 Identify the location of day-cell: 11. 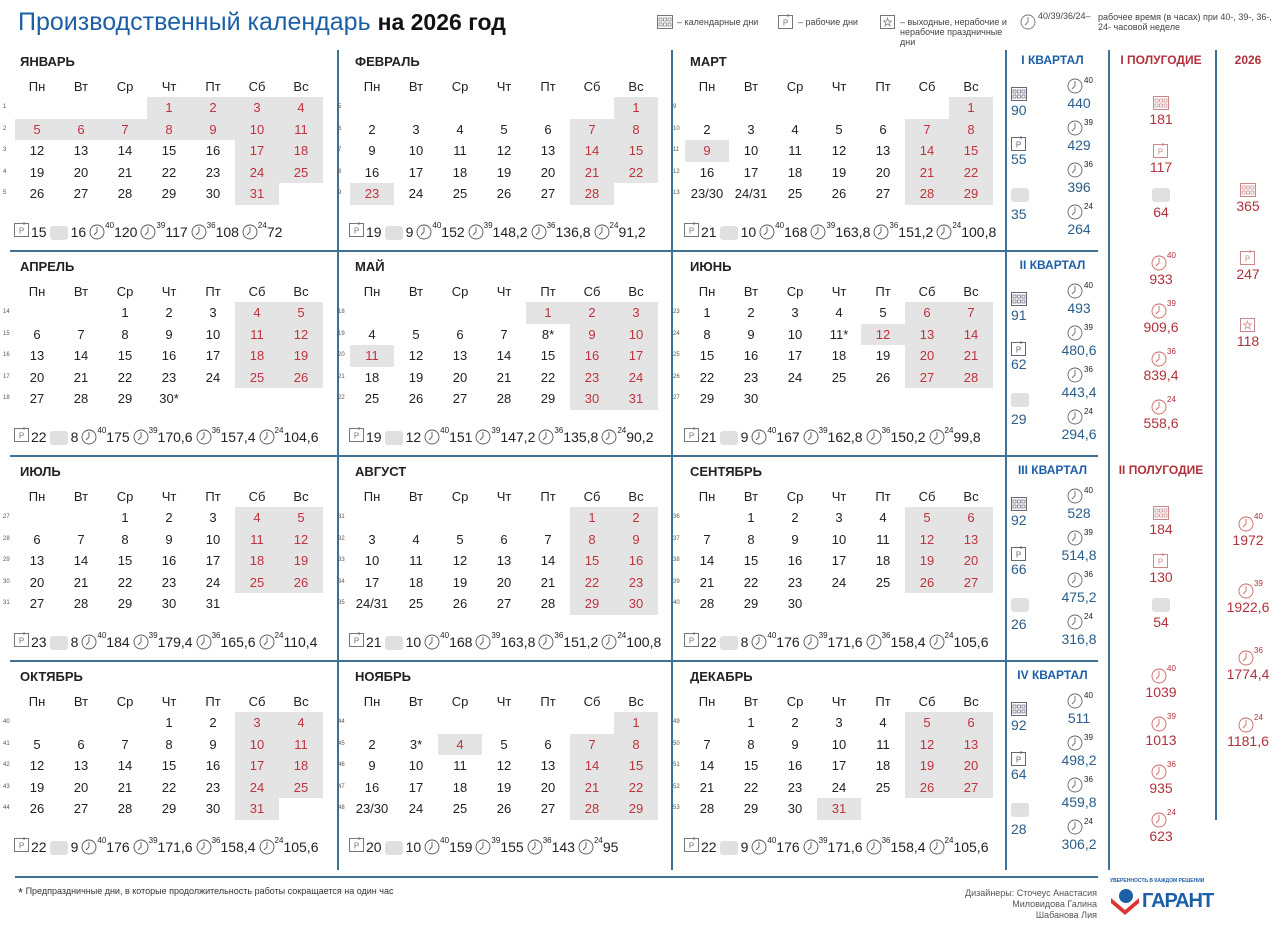
(460, 150).